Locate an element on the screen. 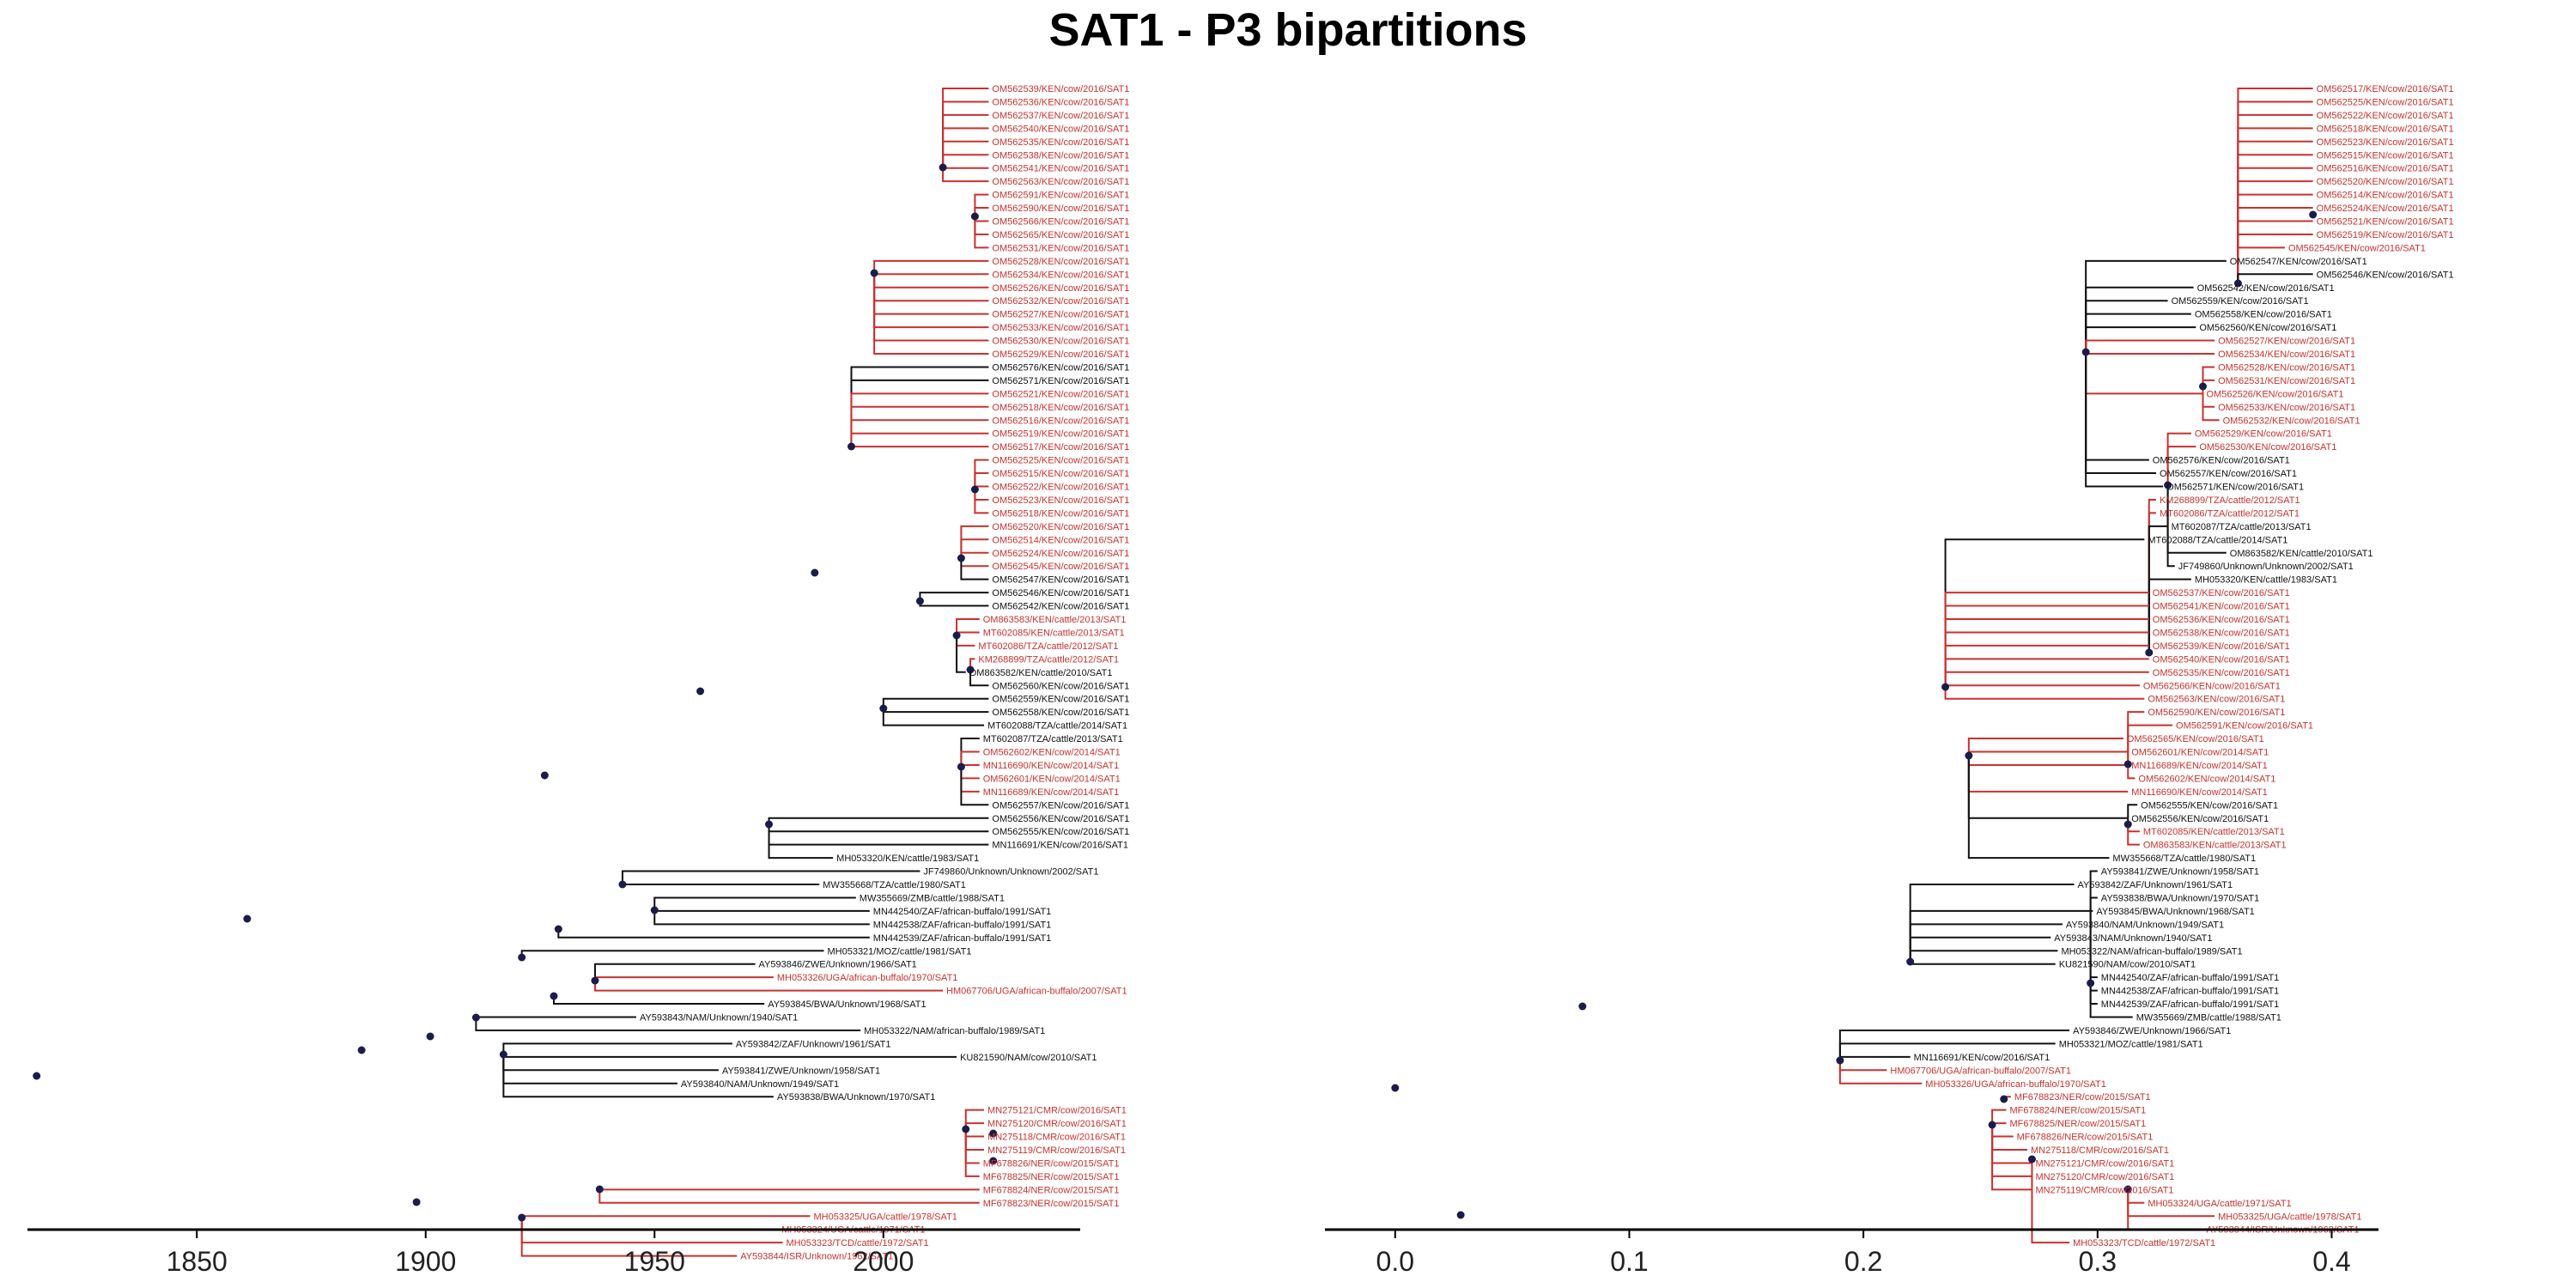 Image resolution: width=2576 pixels, height=1288 pixels. tip-label: OM562602/KEN/cow/2014/SAT1 is located at coordinates (1052, 753).